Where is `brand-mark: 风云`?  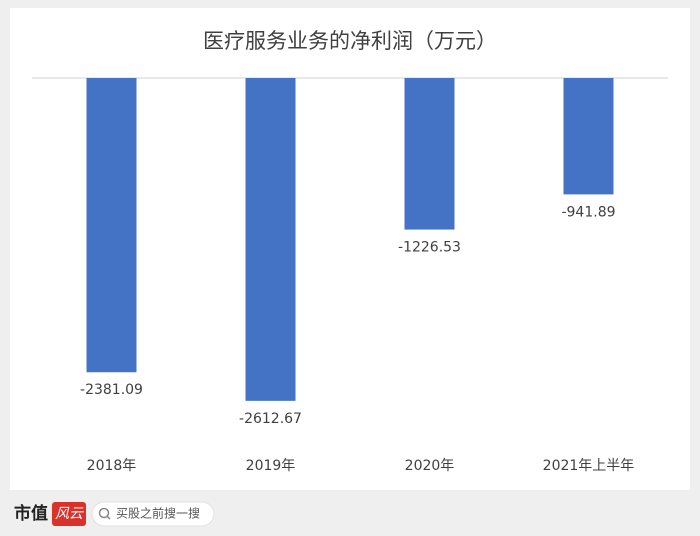
brand-mark: 风云 is located at coordinates (69, 514).